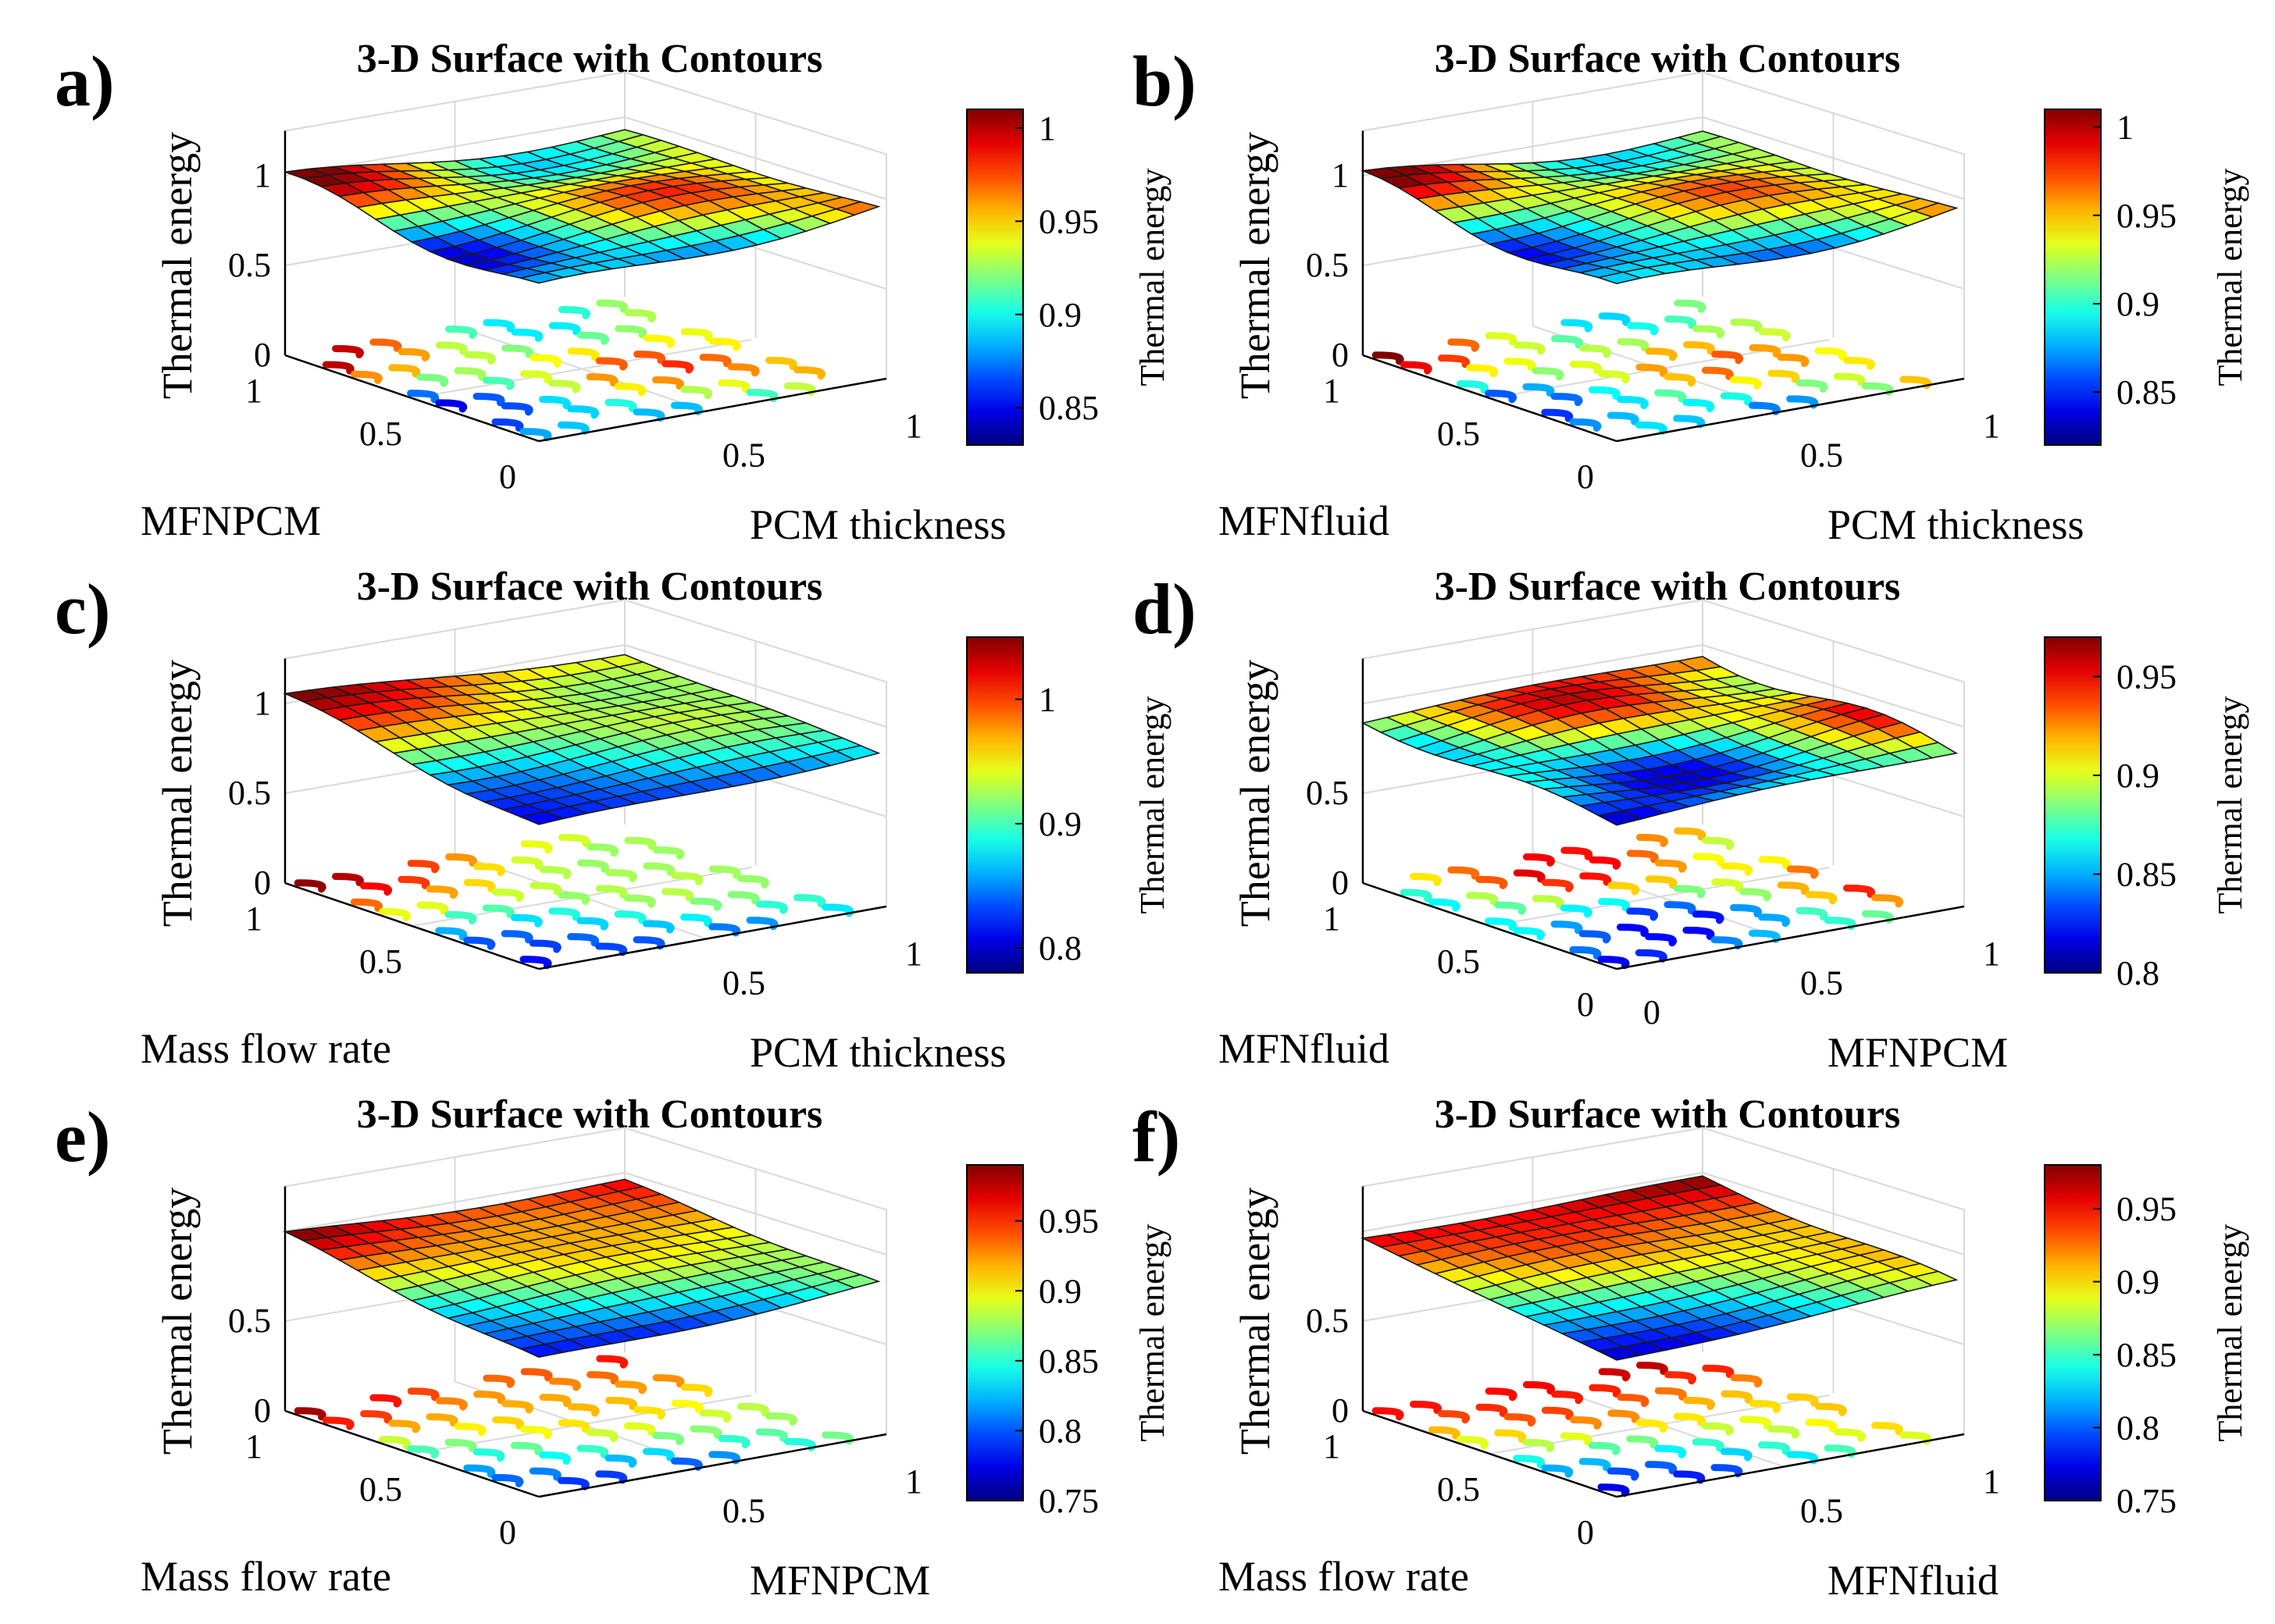 The image size is (2275, 1624). I want to click on surface-face, so click(1620, 278).